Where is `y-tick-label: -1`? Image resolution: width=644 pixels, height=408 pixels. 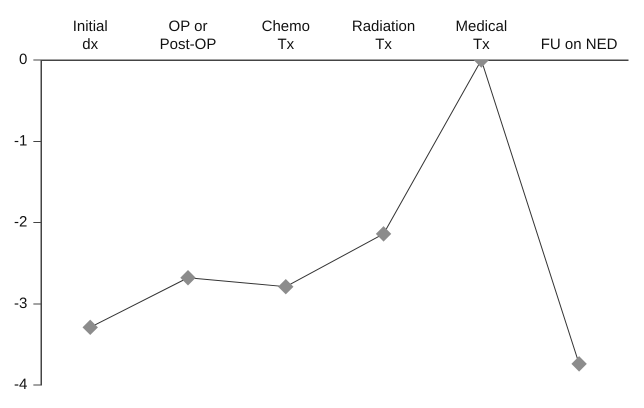
y-tick-label: -1 is located at coordinates (21, 141).